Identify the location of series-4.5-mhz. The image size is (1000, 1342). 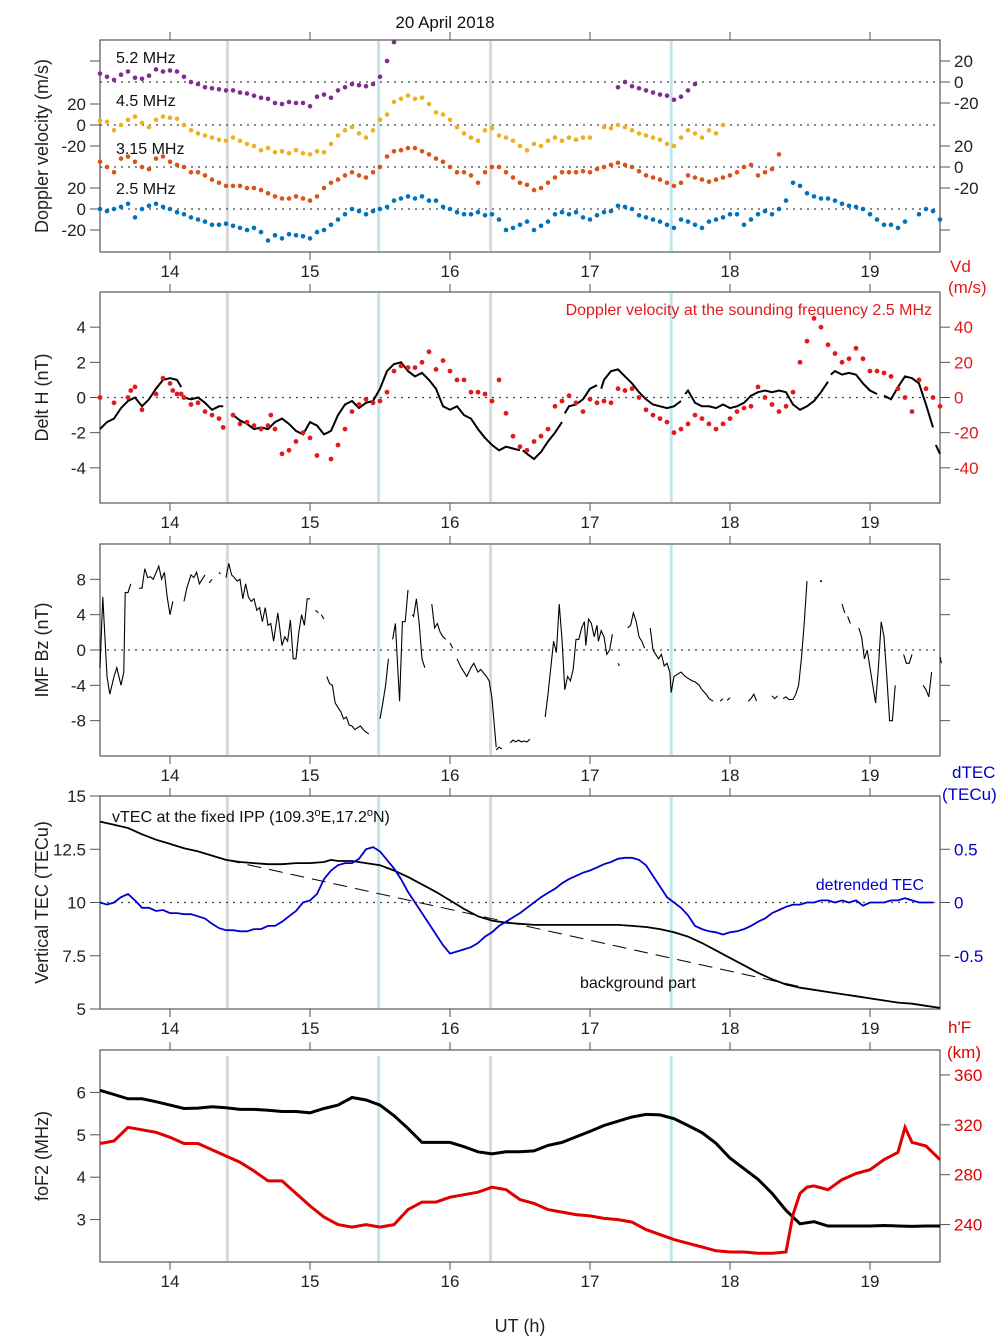
(411, 125).